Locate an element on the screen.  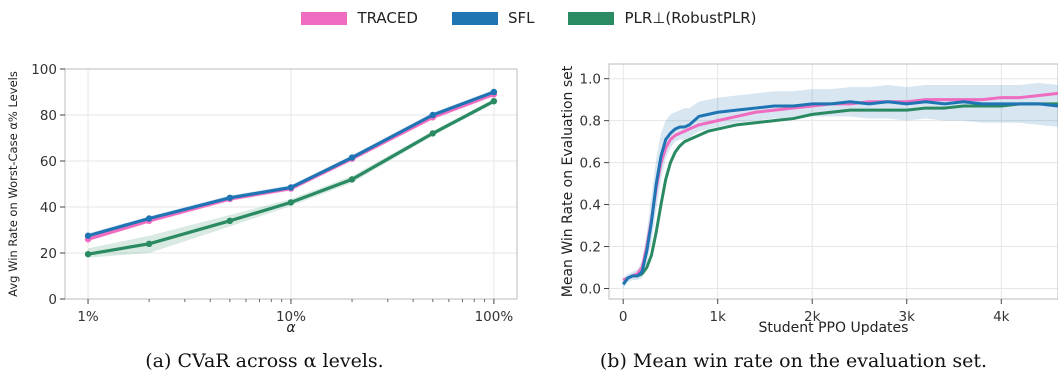
y-tick-label: 20 is located at coordinates (48, 254).